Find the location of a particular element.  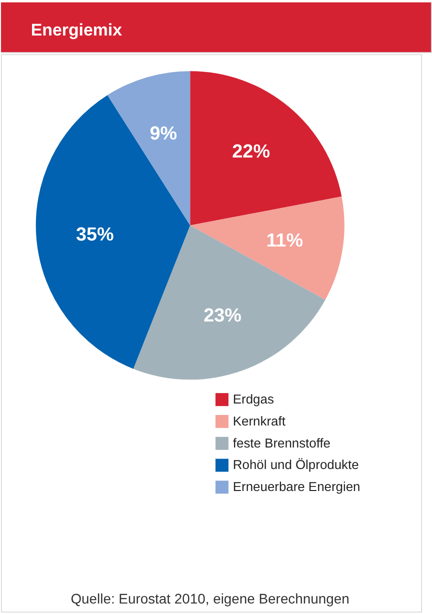

legend-label: Rohöl und Ölprodukte is located at coordinates (295, 464).